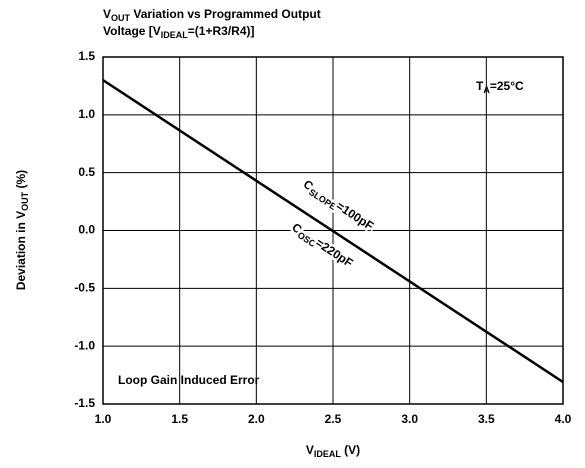  Describe the element at coordinates (310, 450) in the screenshot. I see `x-axis-label-part: V` at that location.